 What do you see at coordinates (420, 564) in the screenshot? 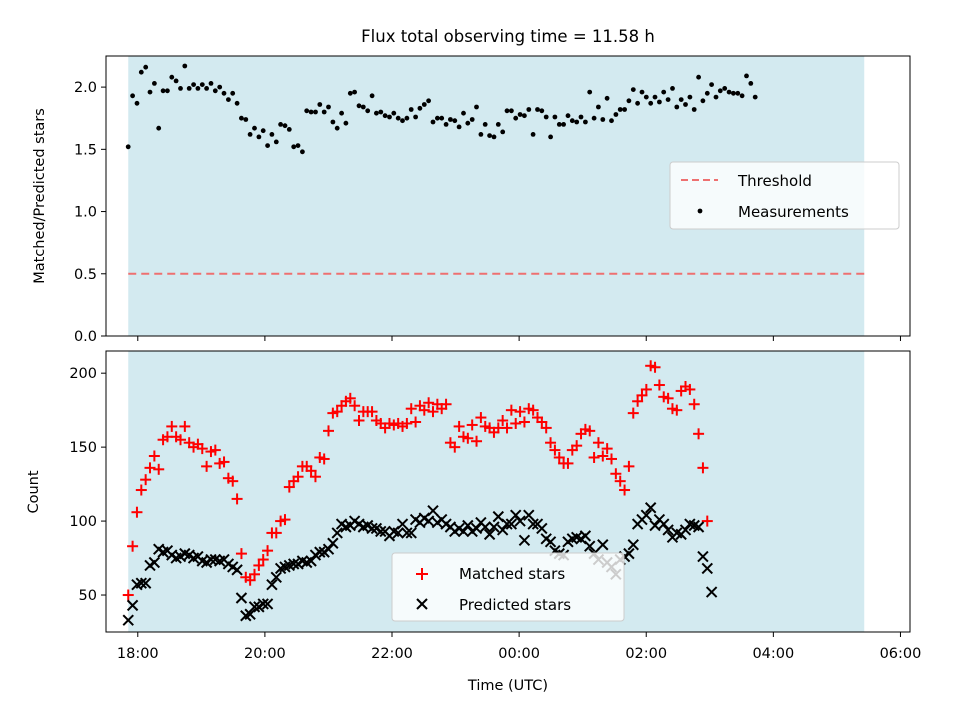
I see `predicted-stars-points` at bounding box center [420, 564].